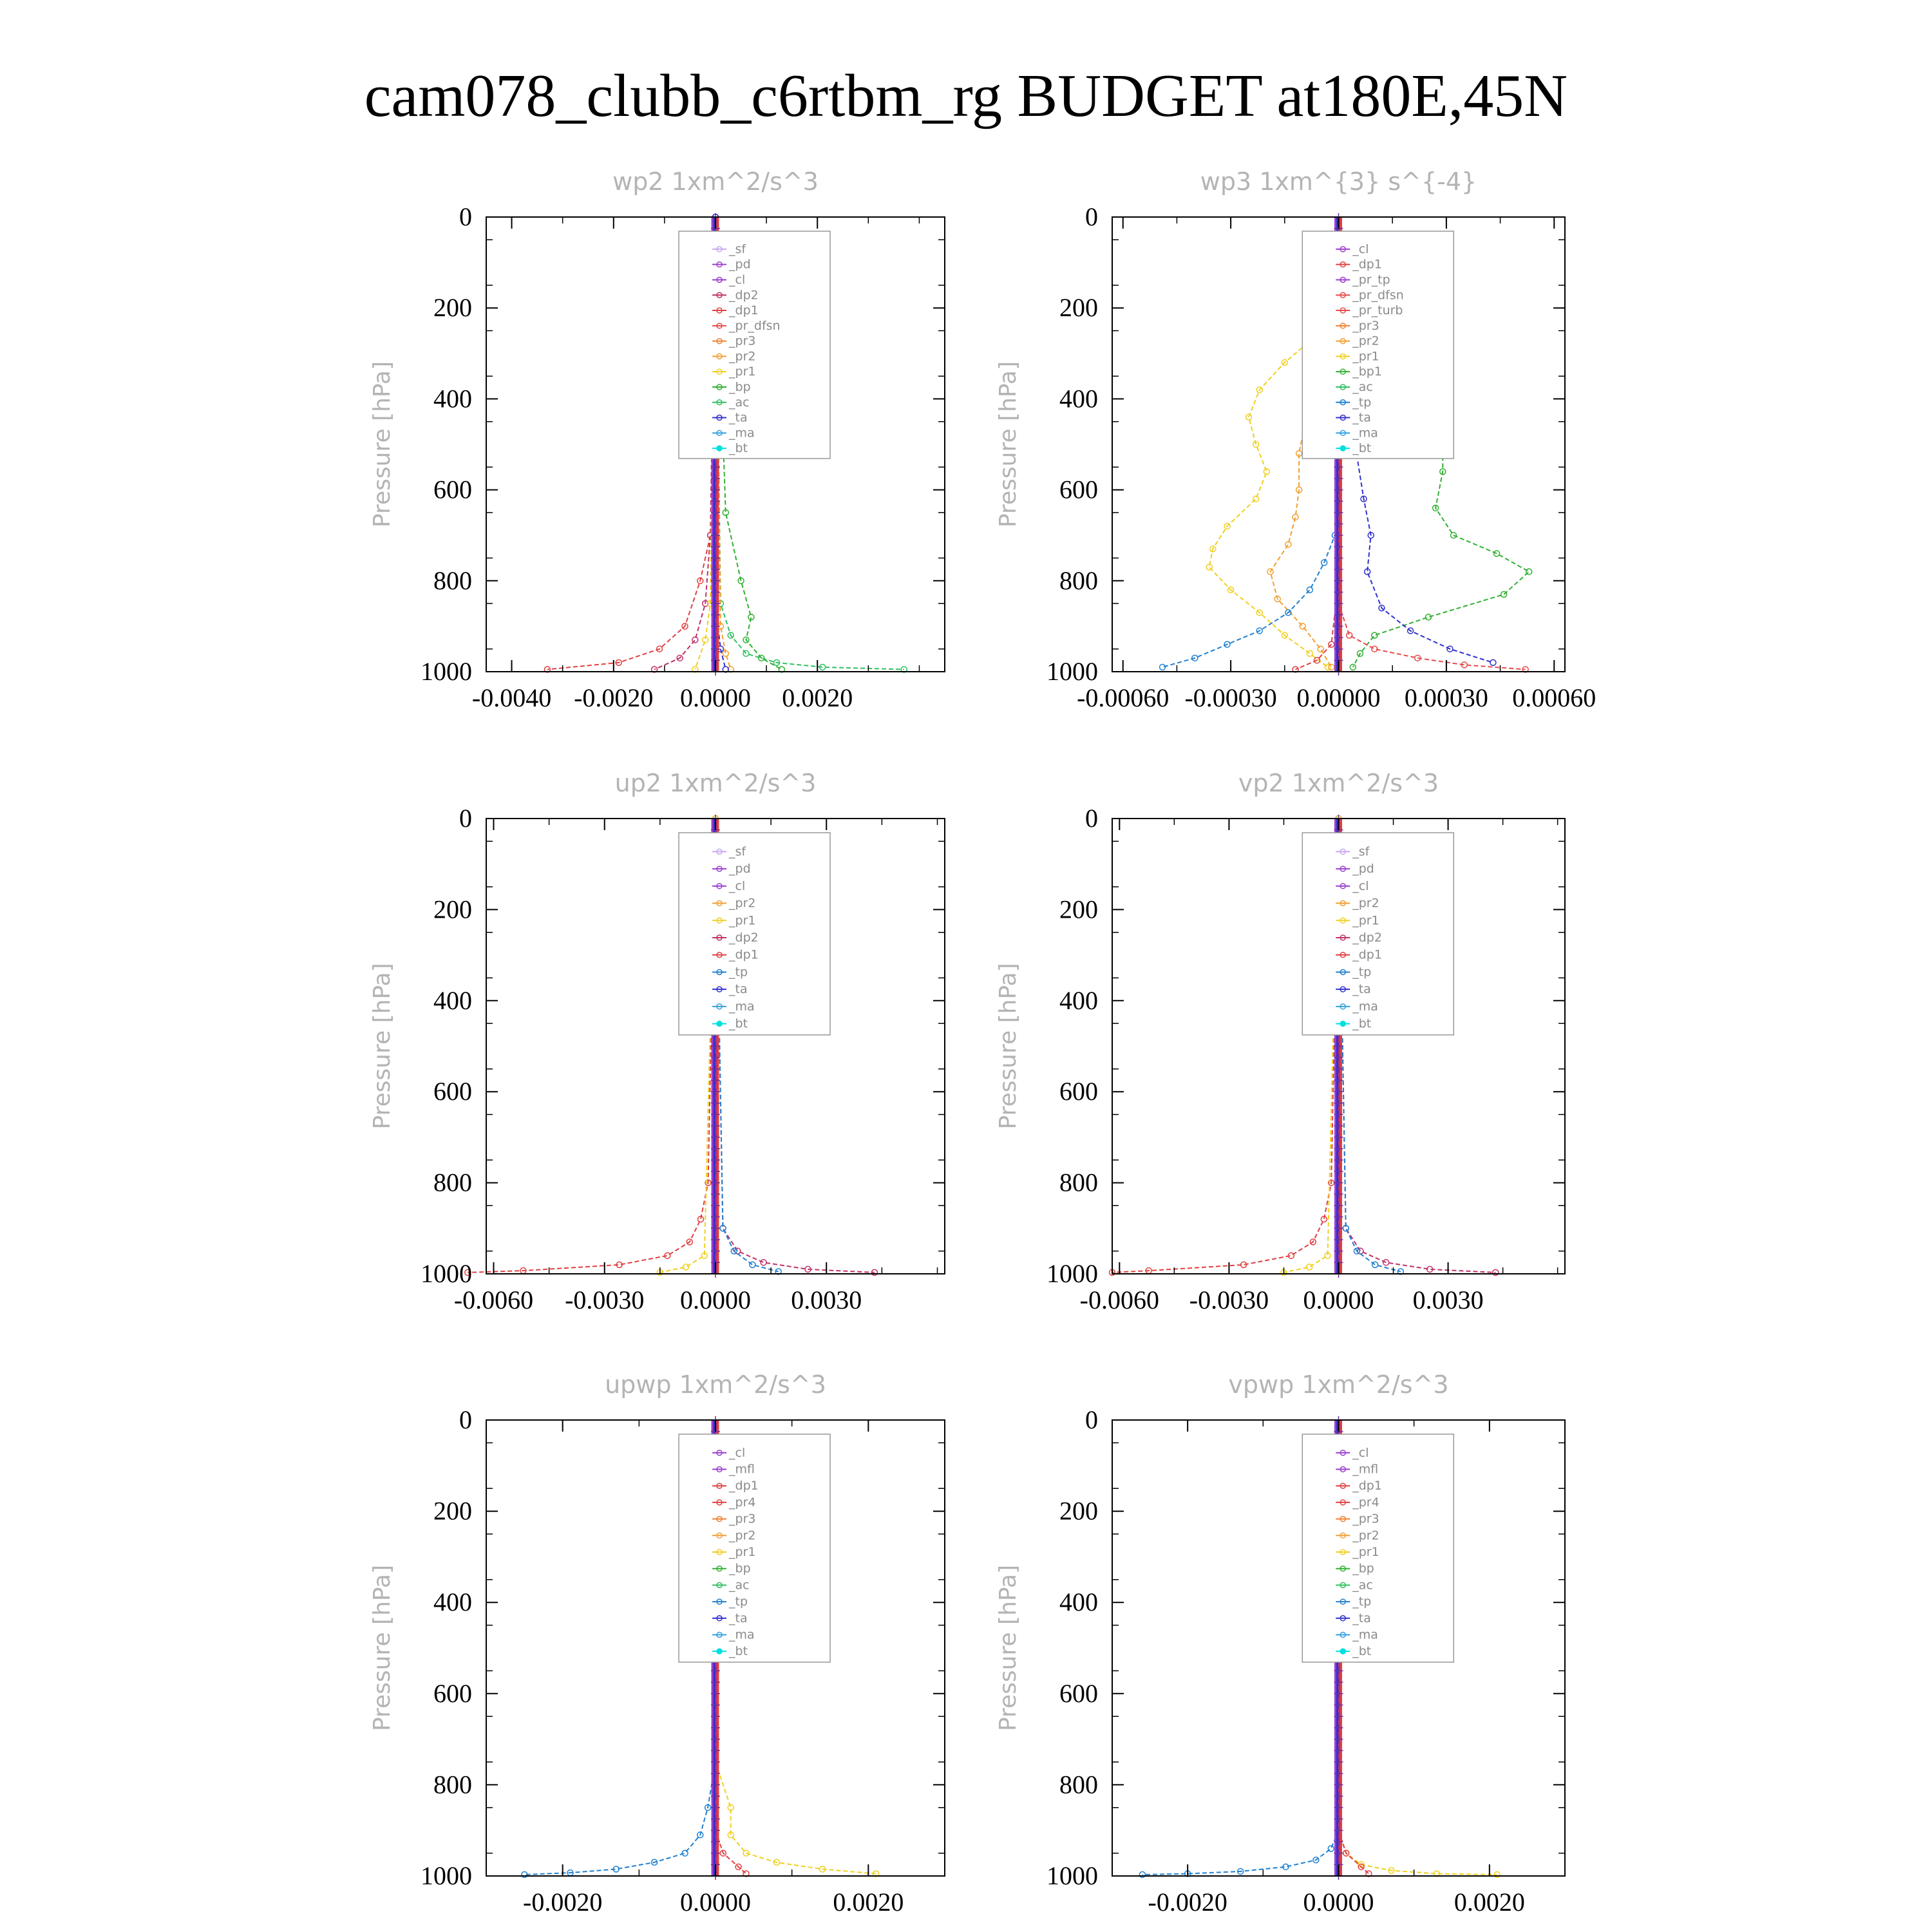 This screenshot has width=1932, height=1932. I want to click on legend-label: _cl, so click(1360, 886).